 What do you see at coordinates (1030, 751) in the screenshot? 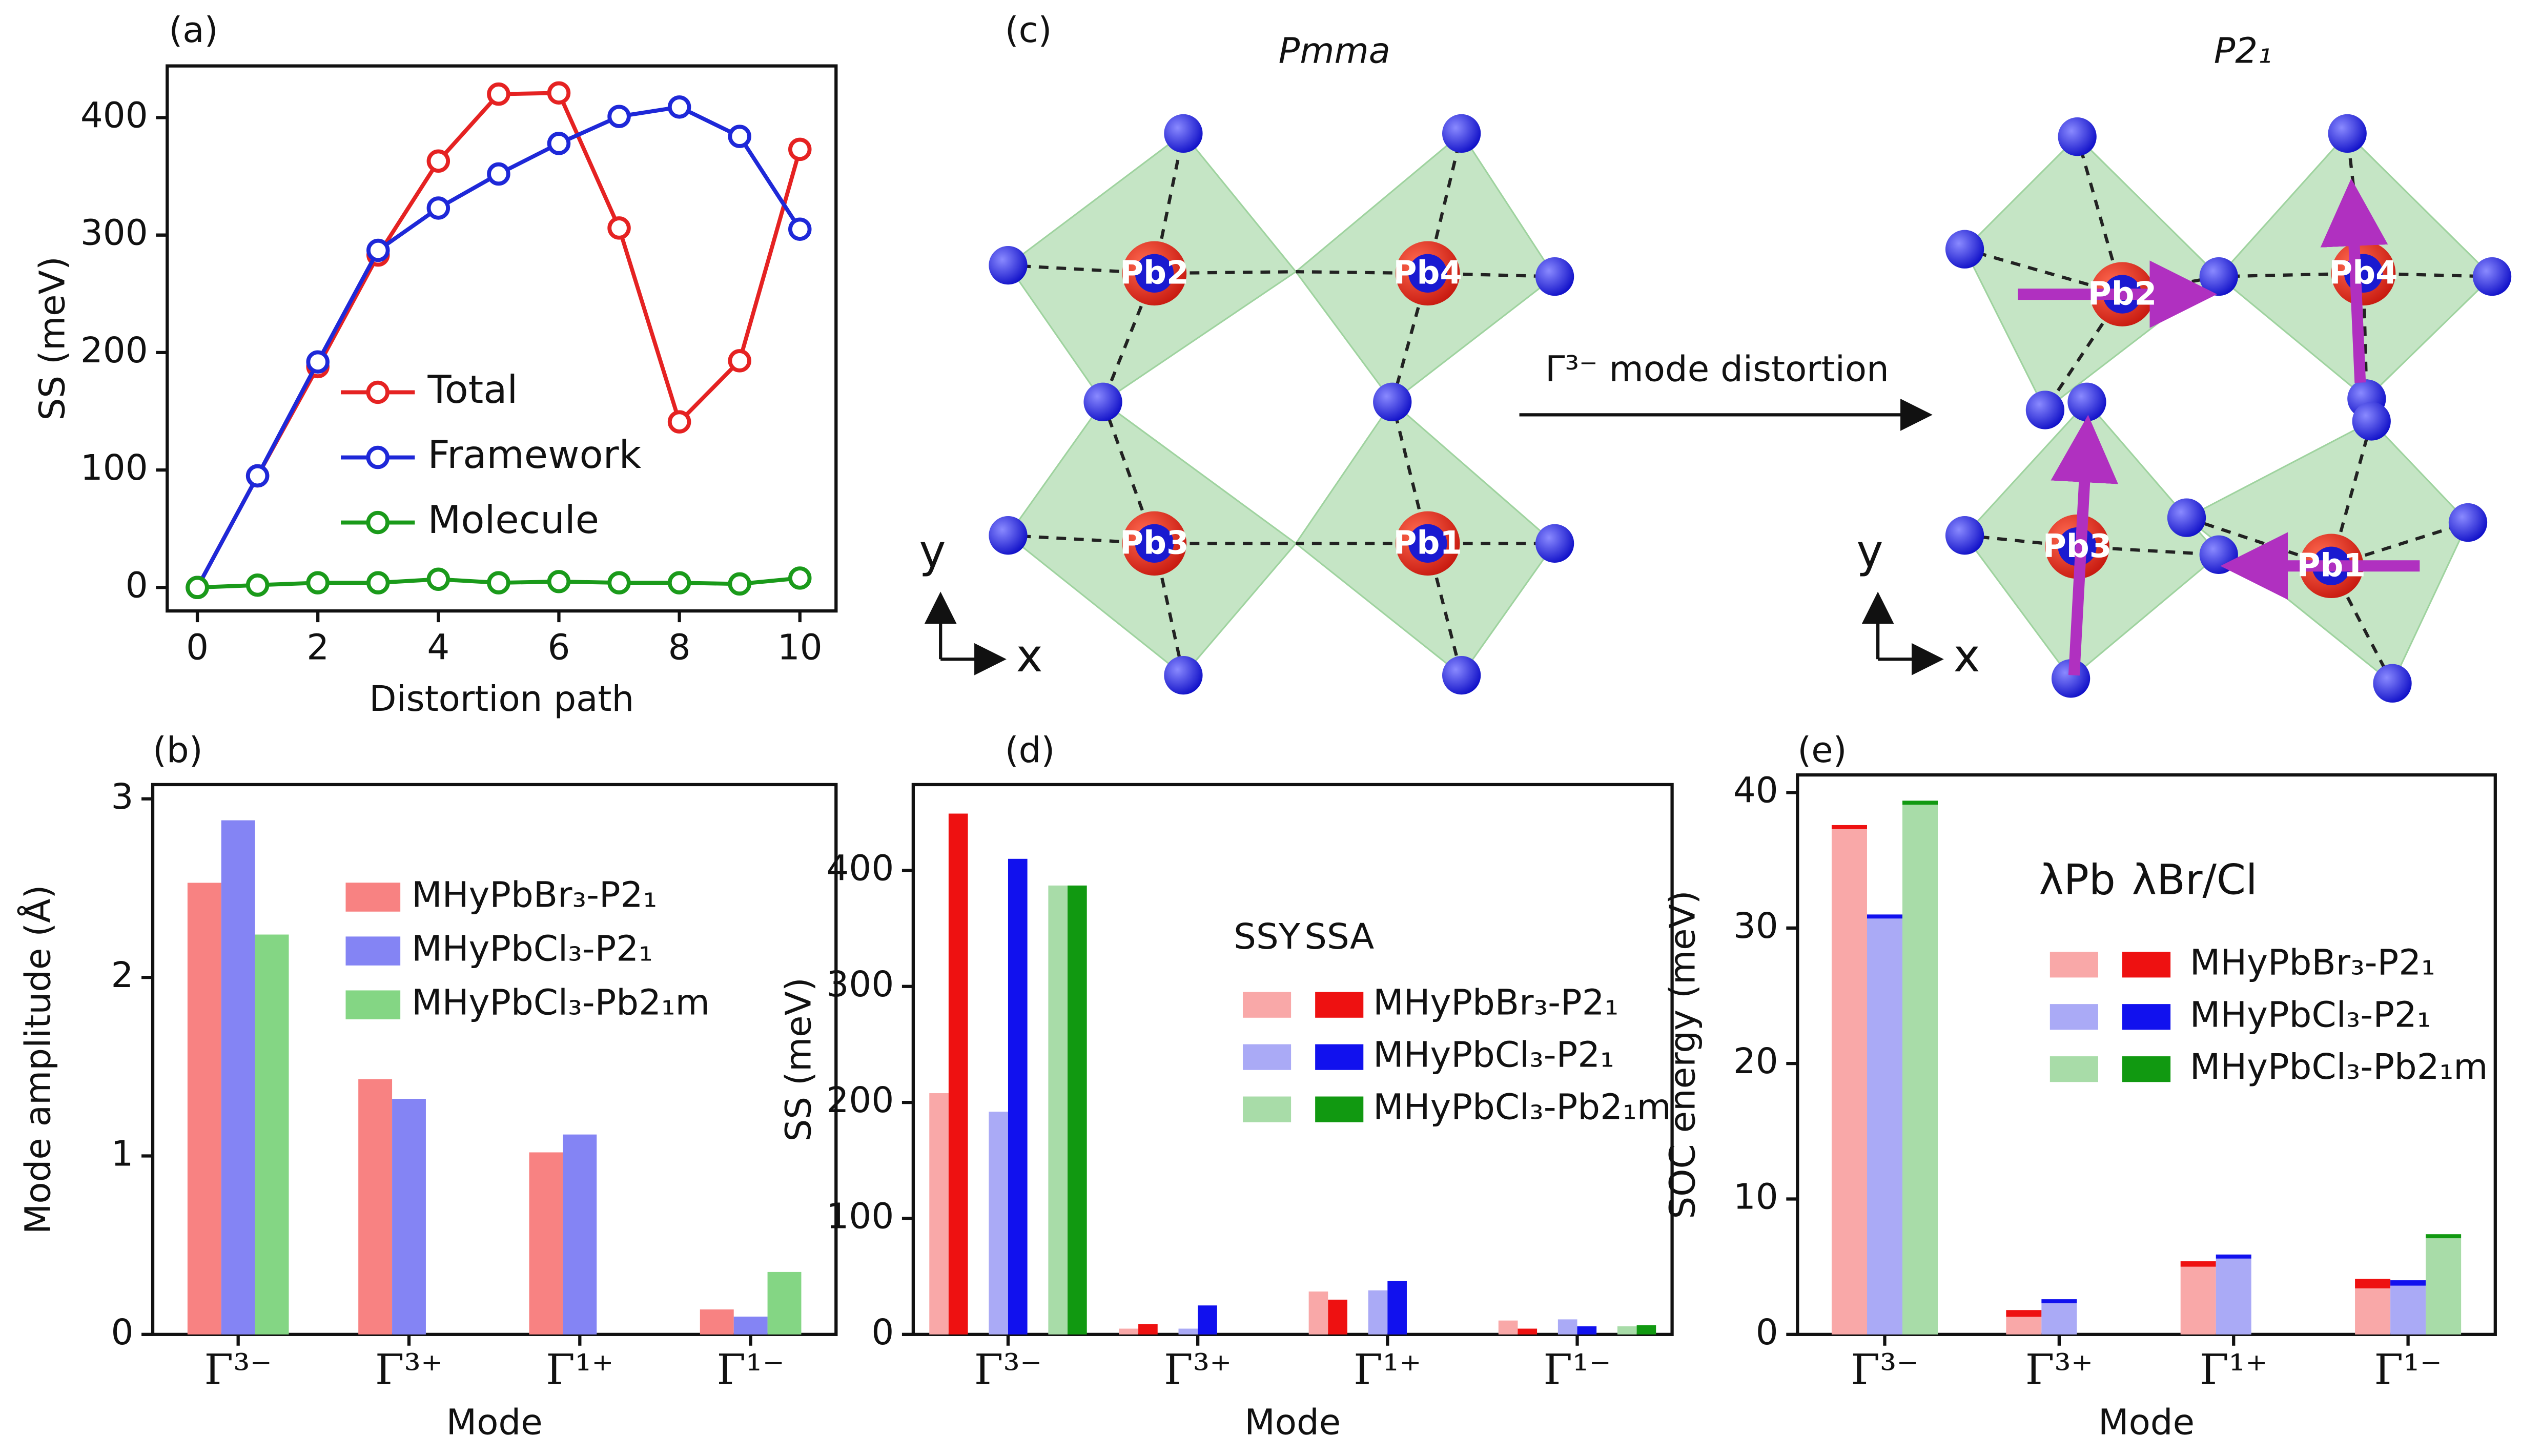
I see `panel-label: (d)` at bounding box center [1030, 751].